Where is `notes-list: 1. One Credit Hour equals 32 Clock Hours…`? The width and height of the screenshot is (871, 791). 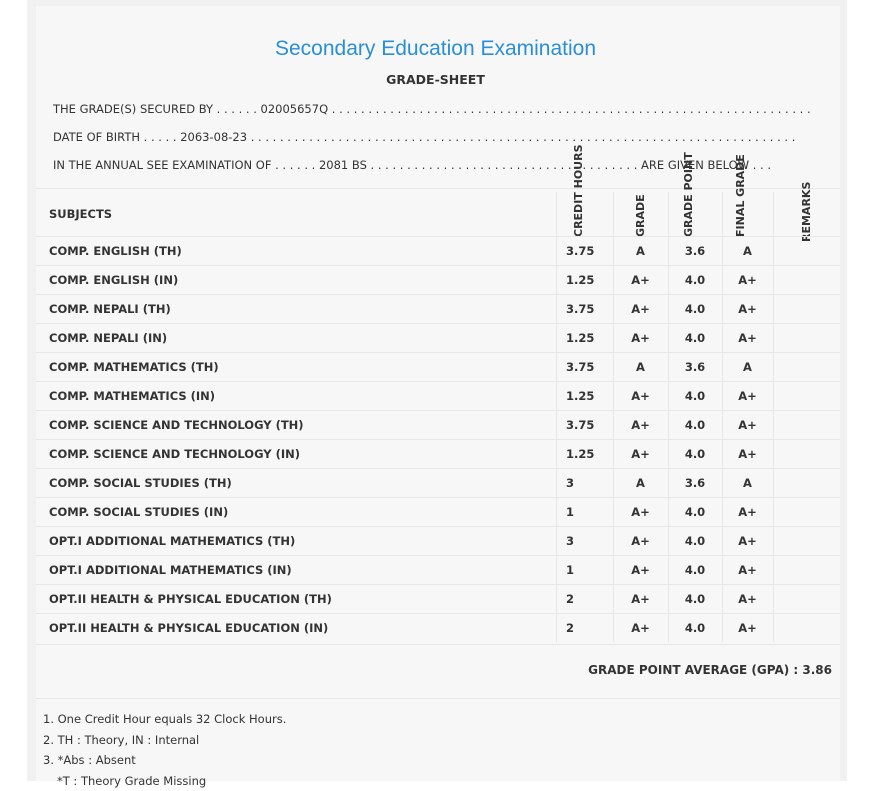
notes-list: 1. One Credit Hour equals 32 Clock Hours… is located at coordinates (164, 750).